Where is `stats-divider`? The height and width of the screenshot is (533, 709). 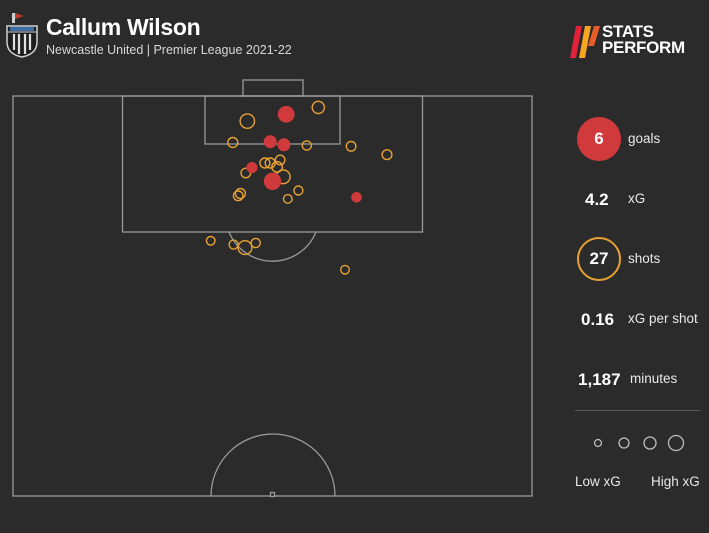 stats-divider is located at coordinates (637, 410).